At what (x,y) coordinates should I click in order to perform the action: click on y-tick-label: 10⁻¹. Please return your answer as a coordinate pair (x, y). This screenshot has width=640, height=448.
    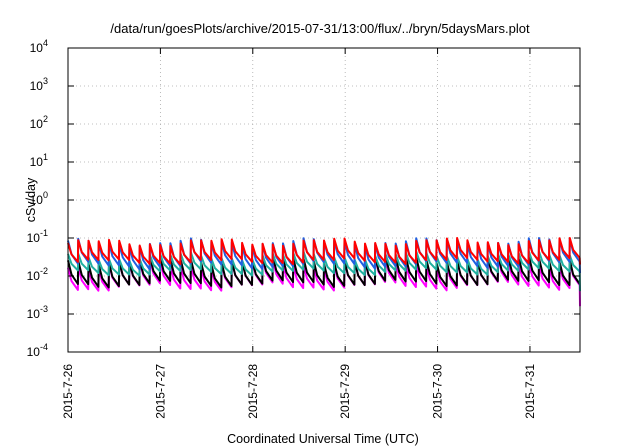
    Looking at the image, I should click on (37, 236).